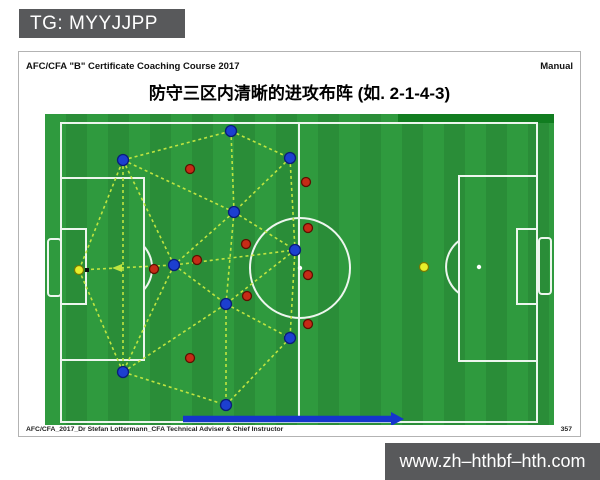 The height and width of the screenshot is (480, 600). I want to click on opponent-dot-R7, so click(308, 275).